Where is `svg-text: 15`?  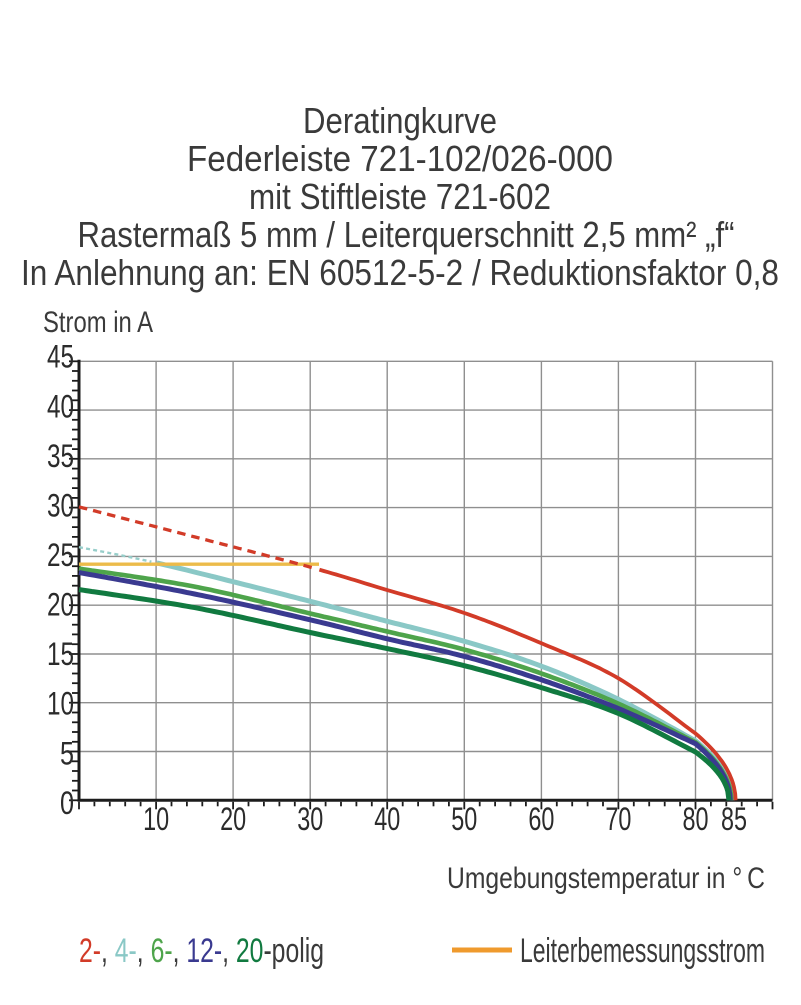
svg-text: 15 is located at coordinates (60, 654).